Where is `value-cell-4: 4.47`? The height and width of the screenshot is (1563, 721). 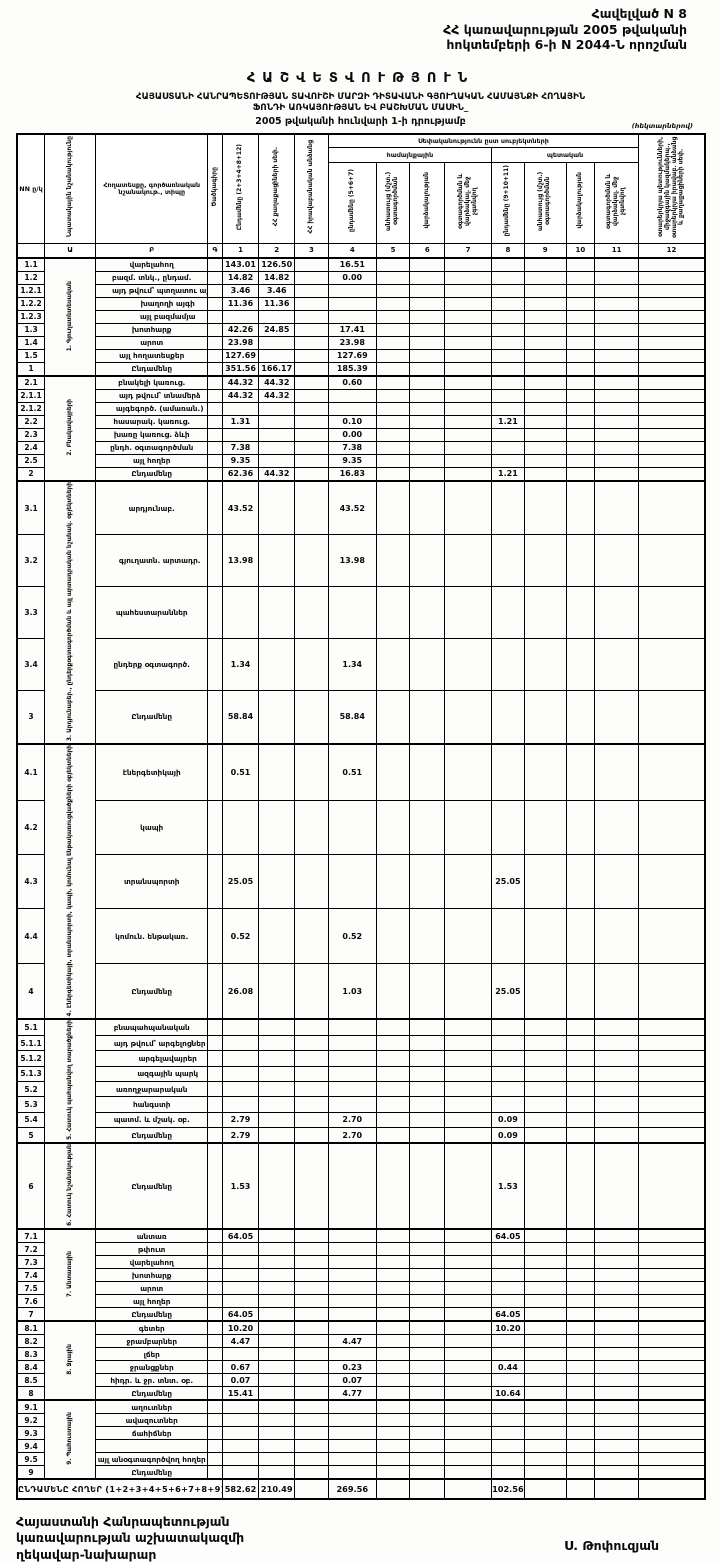
value-cell-4: 4.47 is located at coordinates (352, 1341).